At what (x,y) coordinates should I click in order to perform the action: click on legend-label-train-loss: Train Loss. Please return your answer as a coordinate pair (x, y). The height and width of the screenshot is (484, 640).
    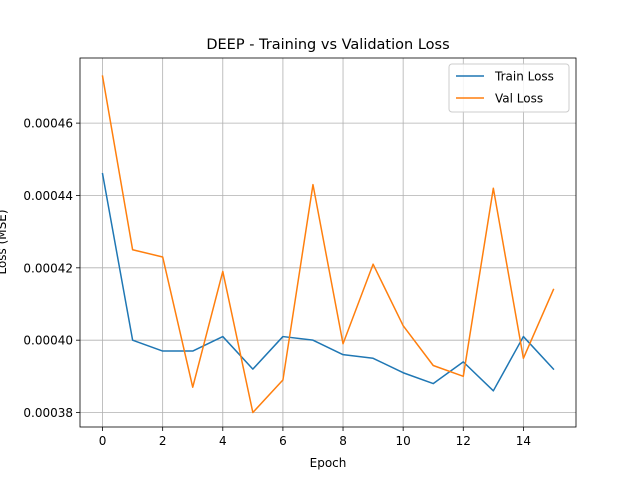
    Looking at the image, I should click on (524, 77).